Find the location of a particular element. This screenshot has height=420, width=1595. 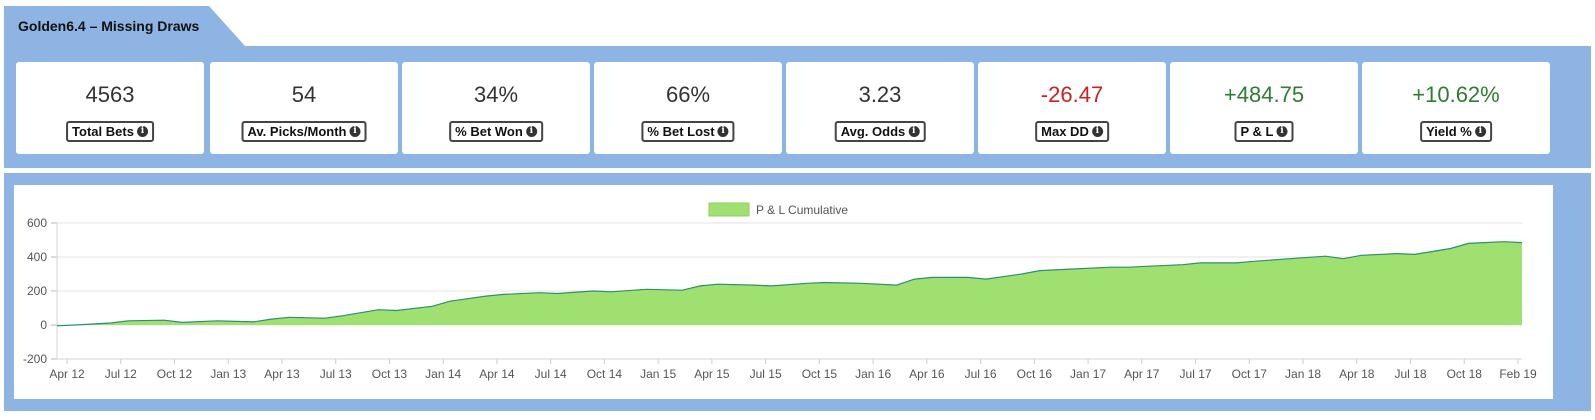

stat-value: +10.62% is located at coordinates (1456, 94).